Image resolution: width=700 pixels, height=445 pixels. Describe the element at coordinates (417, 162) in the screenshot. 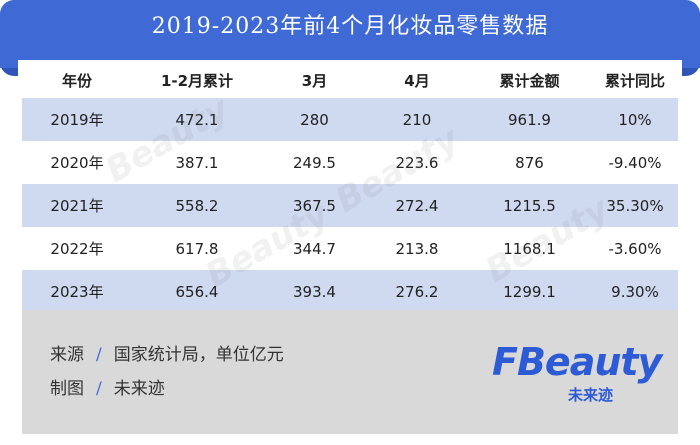

I see `table-cell: 223.6` at that location.